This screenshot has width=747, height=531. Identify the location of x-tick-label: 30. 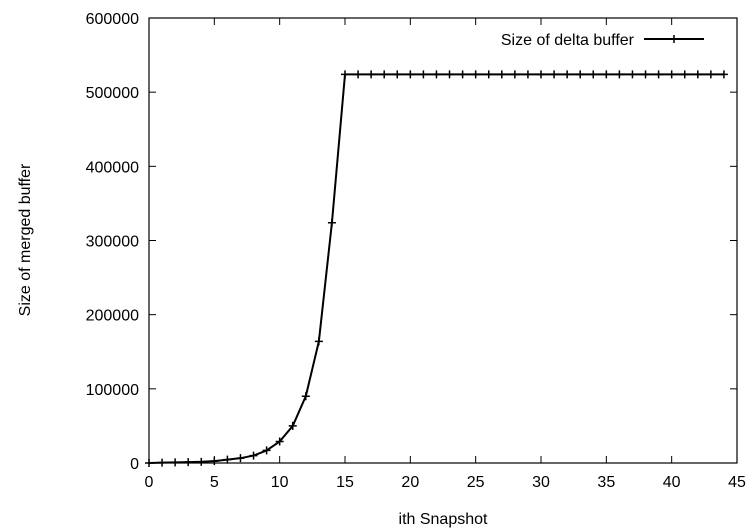
(541, 482).